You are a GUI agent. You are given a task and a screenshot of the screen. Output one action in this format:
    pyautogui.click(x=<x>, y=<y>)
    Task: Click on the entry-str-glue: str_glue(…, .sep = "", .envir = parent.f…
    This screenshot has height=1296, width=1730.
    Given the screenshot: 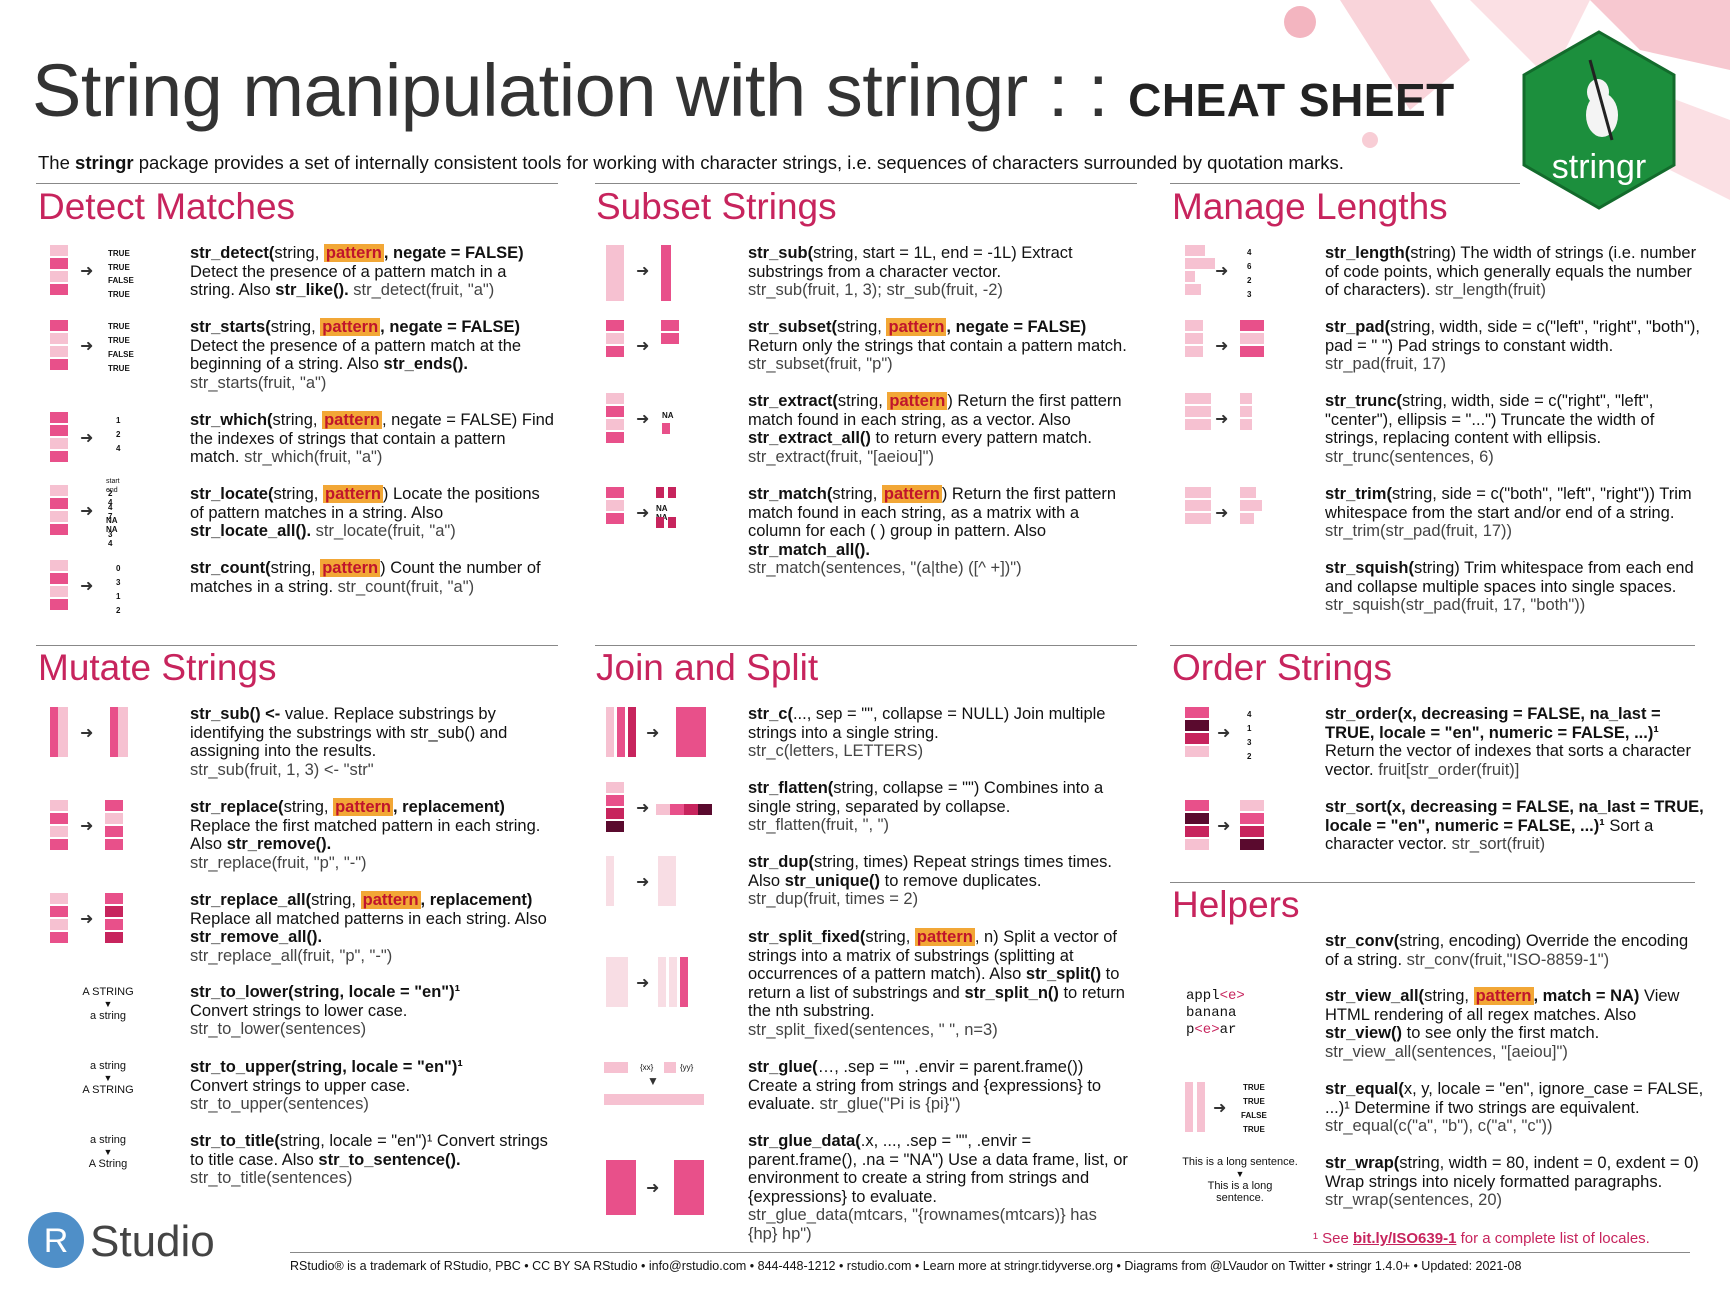 What is the action you would take?
    pyautogui.click(x=925, y=1085)
    